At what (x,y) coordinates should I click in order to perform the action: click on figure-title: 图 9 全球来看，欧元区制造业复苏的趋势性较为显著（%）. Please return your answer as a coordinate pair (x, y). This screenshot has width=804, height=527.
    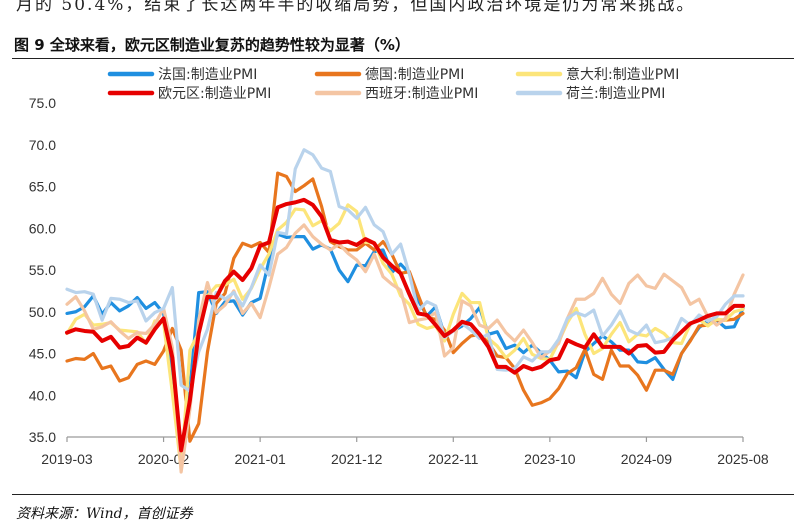
    Looking at the image, I should click on (212, 45).